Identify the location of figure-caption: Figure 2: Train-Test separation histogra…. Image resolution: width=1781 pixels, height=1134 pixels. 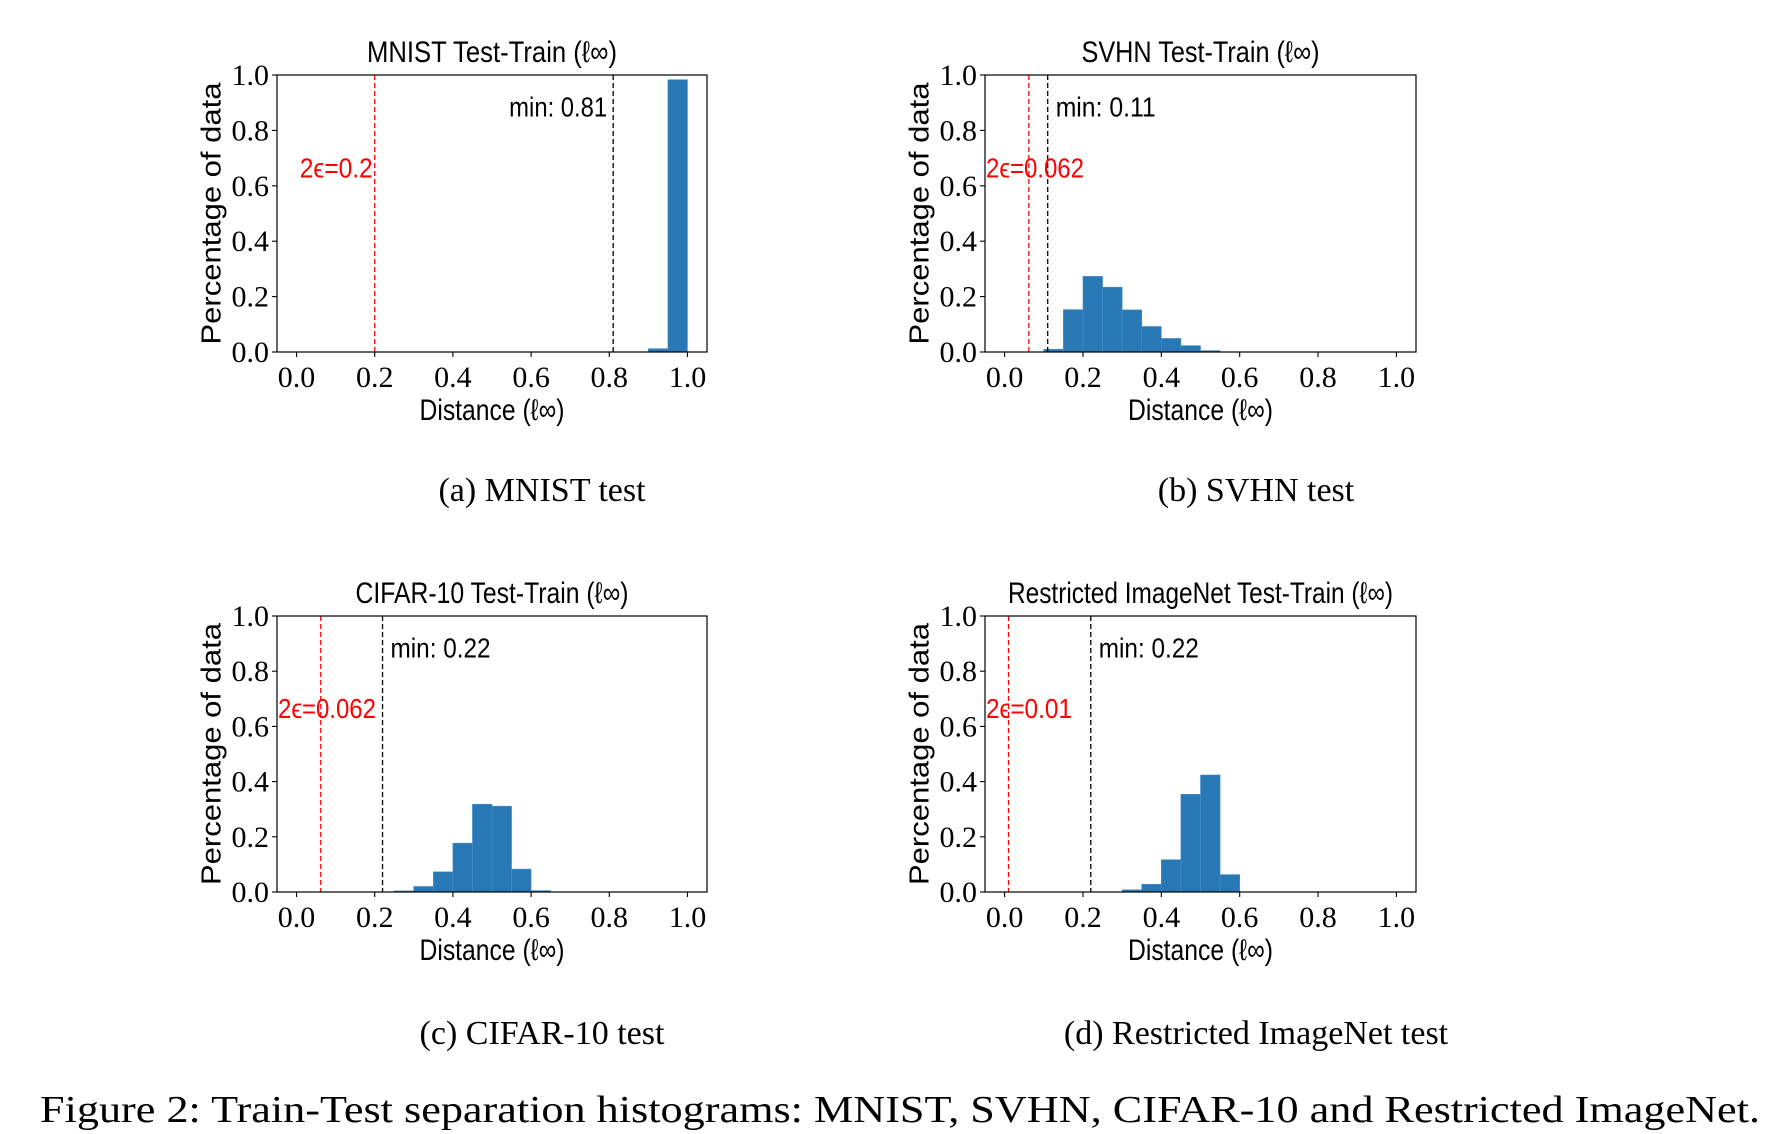
(900, 1110).